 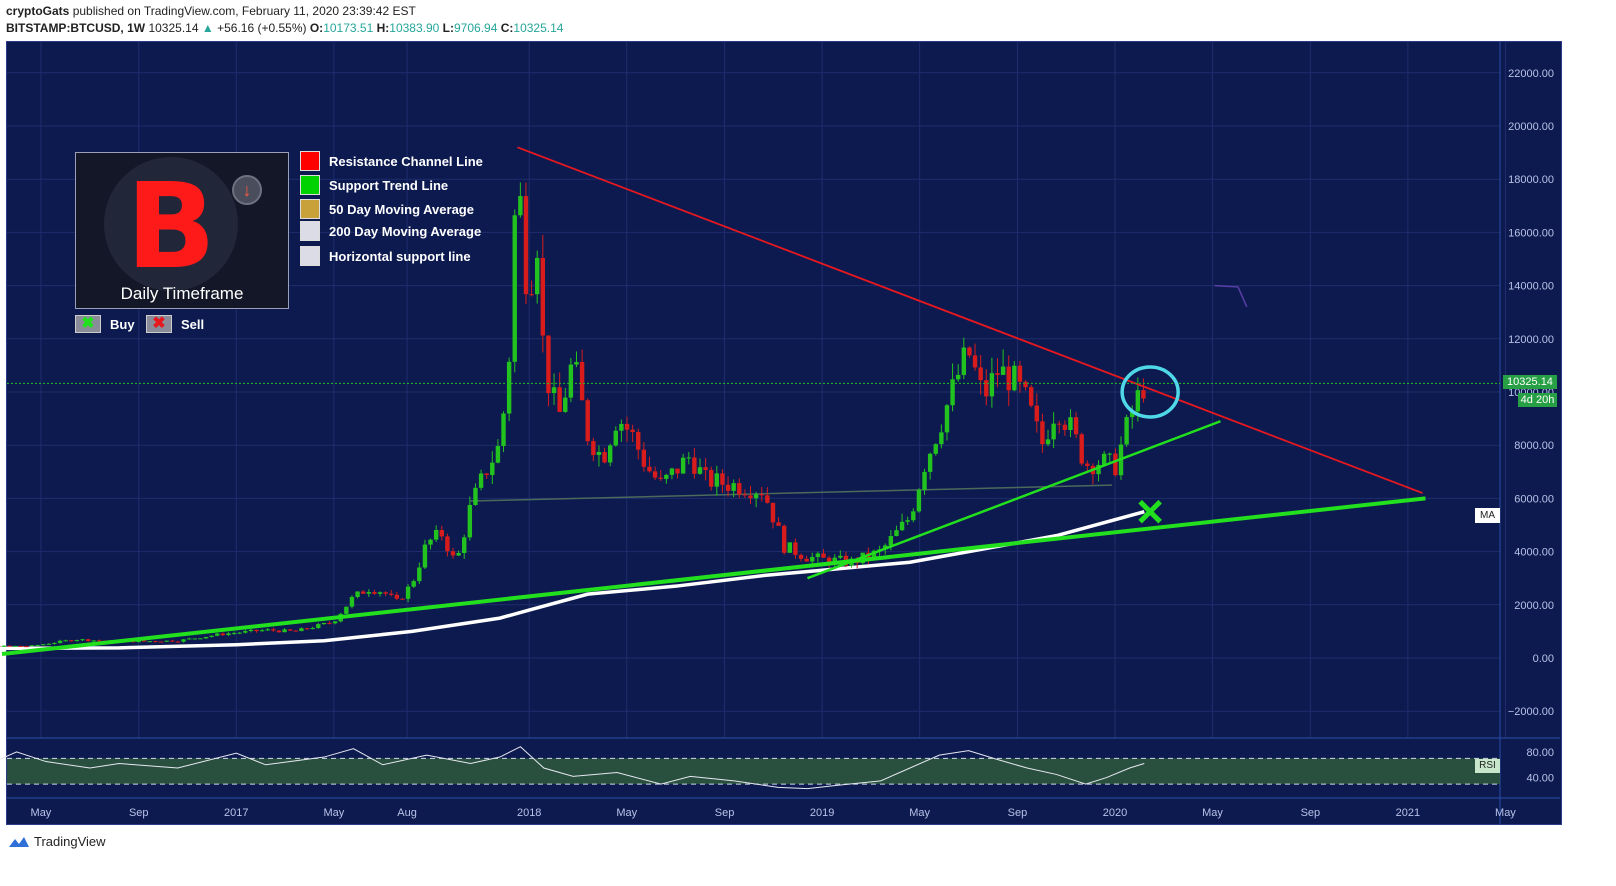 What do you see at coordinates (507, 28) in the screenshot?
I see `close-label: C:` at bounding box center [507, 28].